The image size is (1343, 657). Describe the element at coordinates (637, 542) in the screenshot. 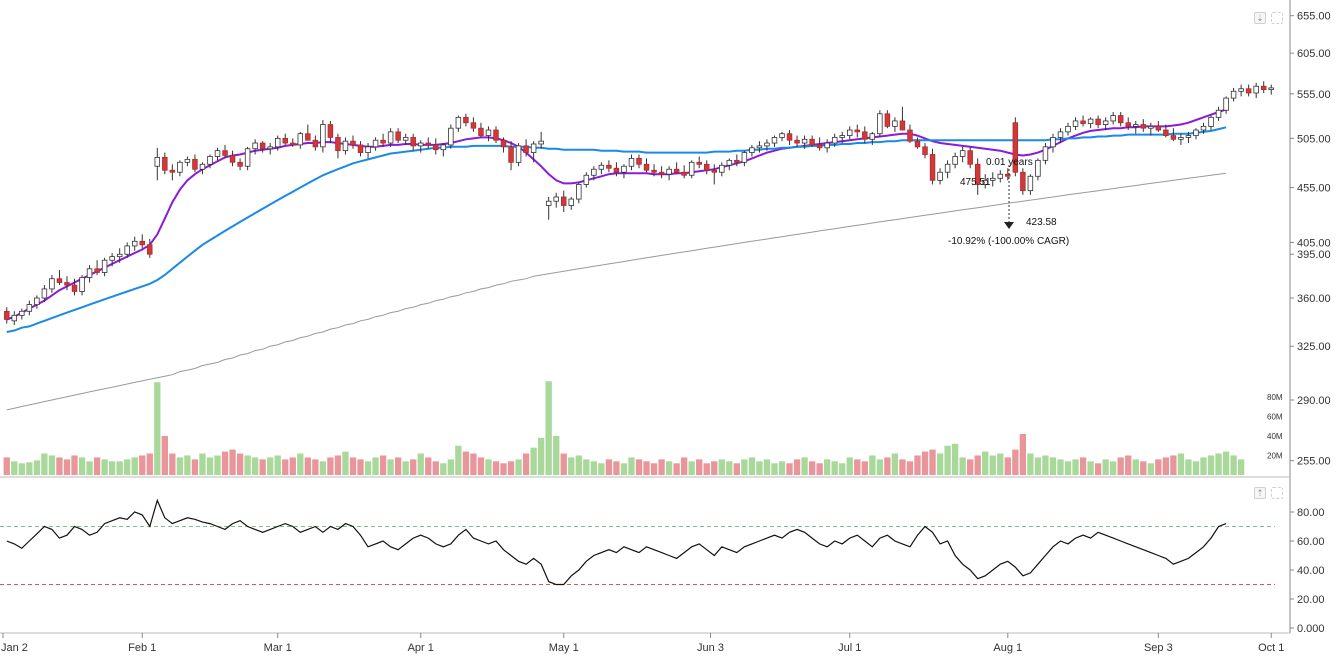

I see `rsi-layer` at that location.